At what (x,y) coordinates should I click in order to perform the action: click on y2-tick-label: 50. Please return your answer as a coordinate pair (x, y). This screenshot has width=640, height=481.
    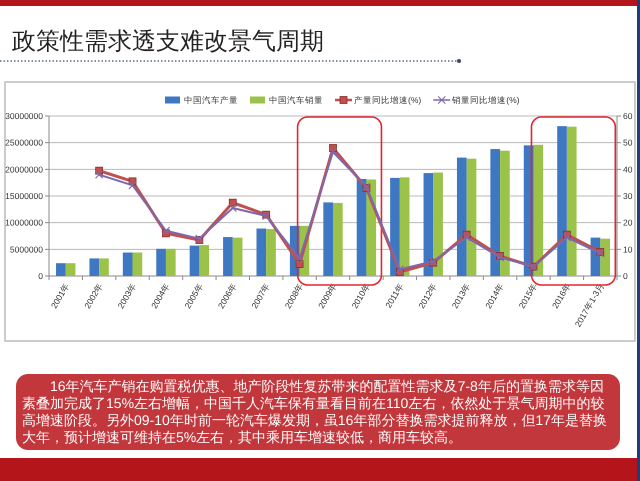
    Looking at the image, I should click on (628, 143).